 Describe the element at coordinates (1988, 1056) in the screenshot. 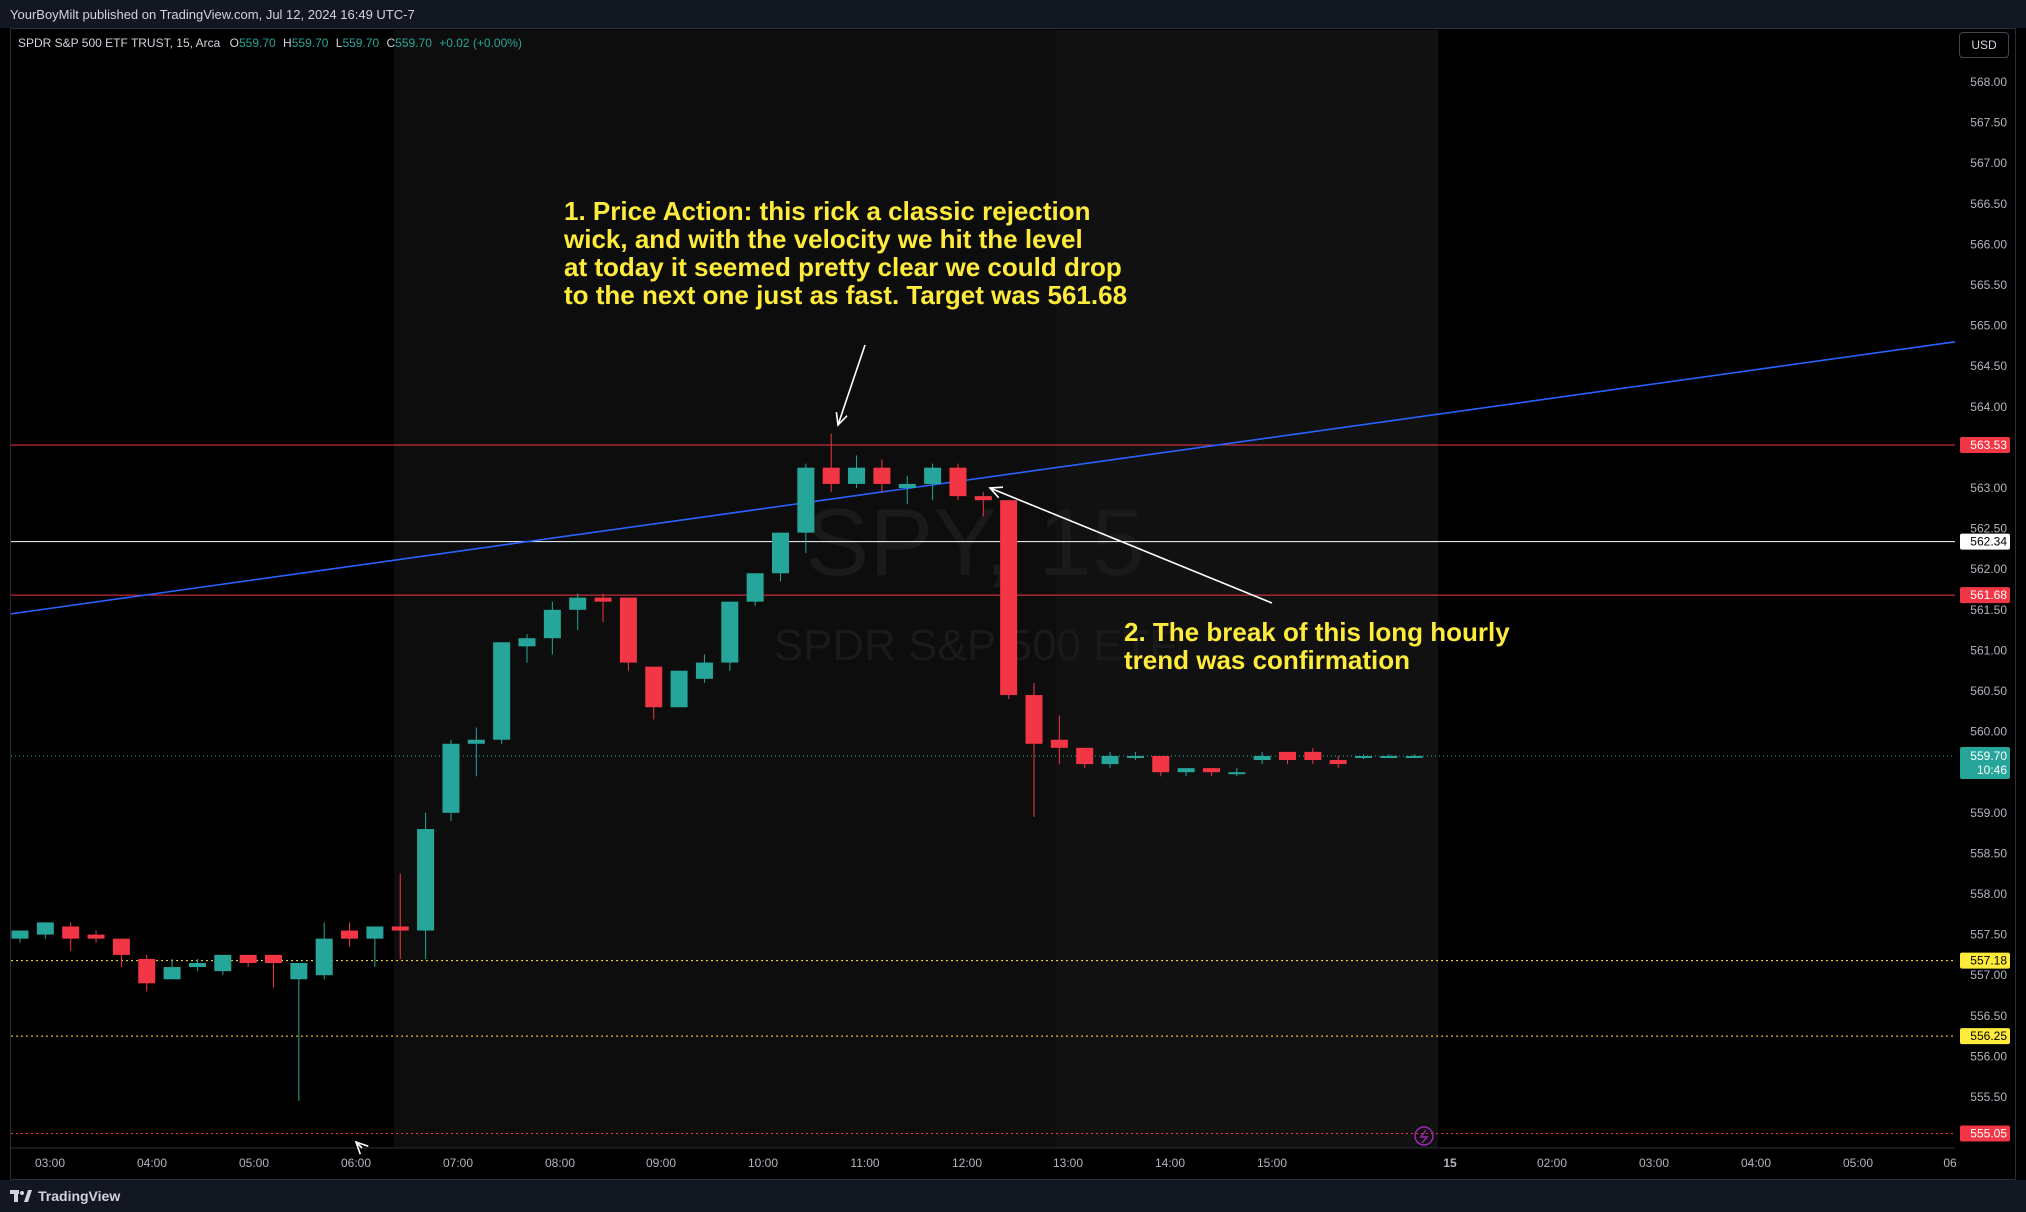

I see `y-tick-label: 556.00` at that location.